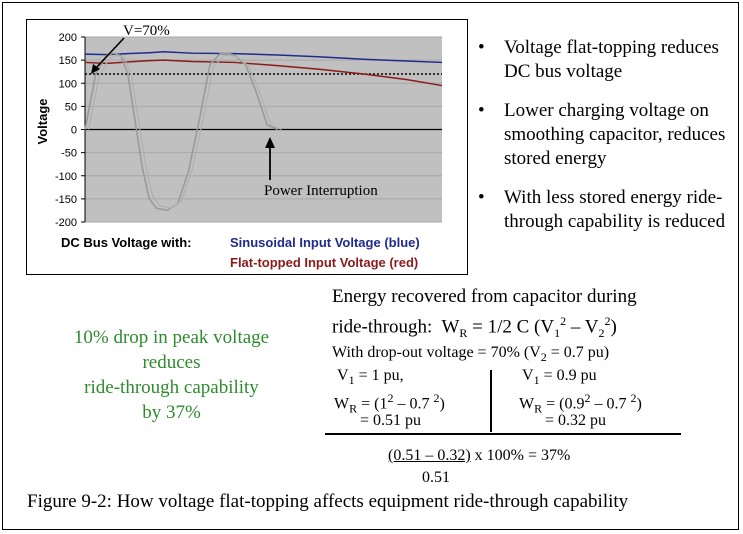  I want to click on interruption-arrow-head, so click(270, 142).